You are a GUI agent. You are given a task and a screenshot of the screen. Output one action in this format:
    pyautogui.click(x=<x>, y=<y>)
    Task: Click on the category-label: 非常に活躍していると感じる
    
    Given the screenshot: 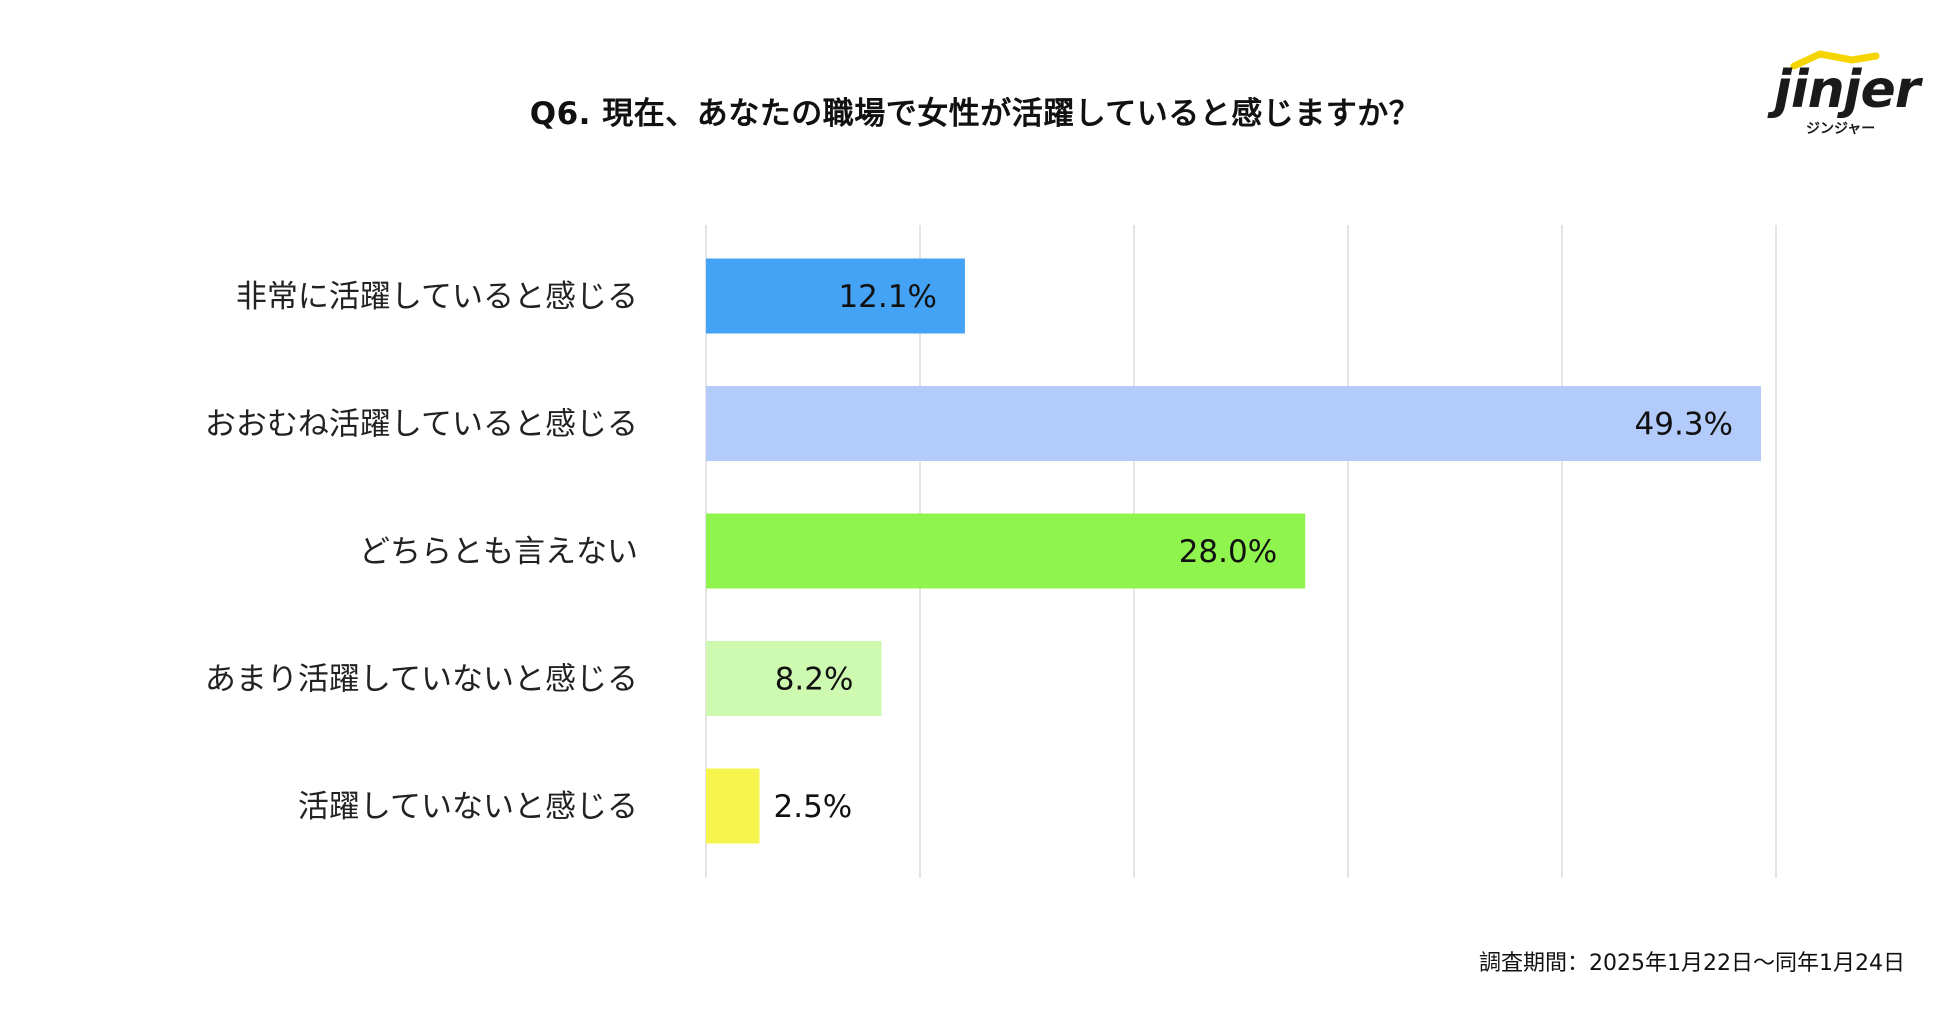 What is the action you would take?
    pyautogui.click(x=437, y=297)
    